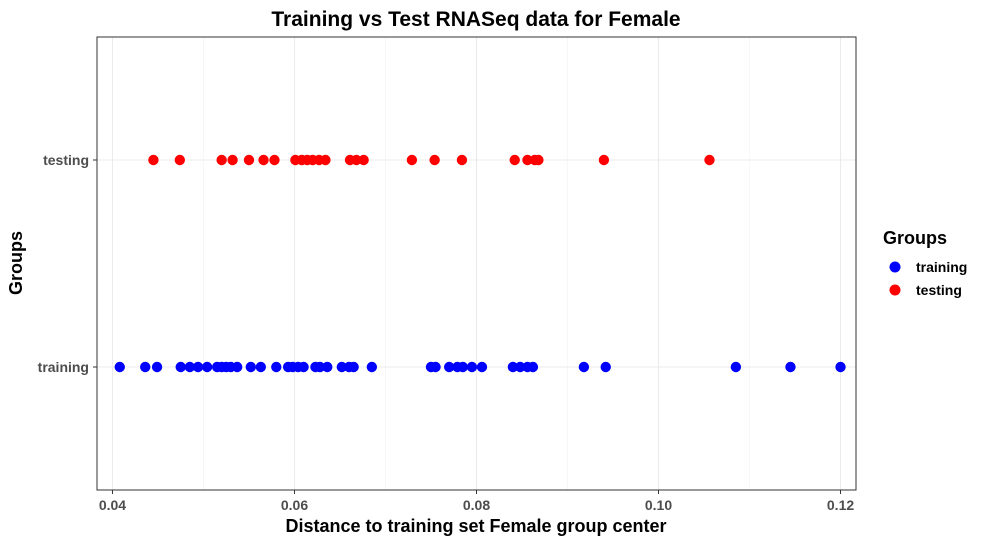  I want to click on legend: Groups training testing, so click(925, 263).